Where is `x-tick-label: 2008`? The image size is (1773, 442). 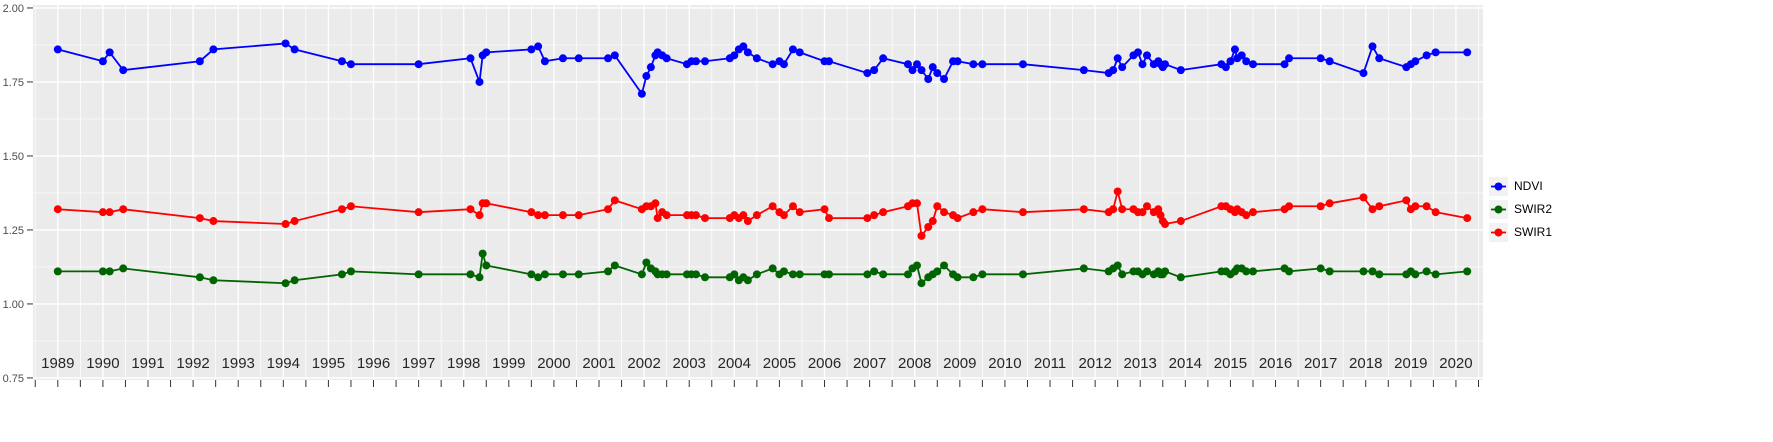
x-tick-label: 2008 is located at coordinates (914, 363).